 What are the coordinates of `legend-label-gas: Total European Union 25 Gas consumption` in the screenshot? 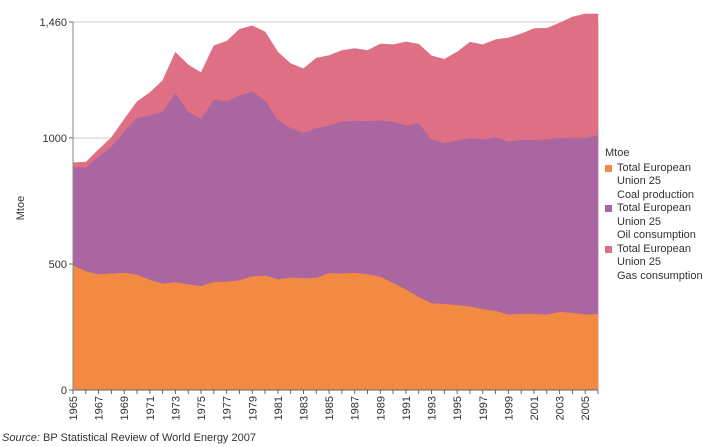 It's located at (660, 262).